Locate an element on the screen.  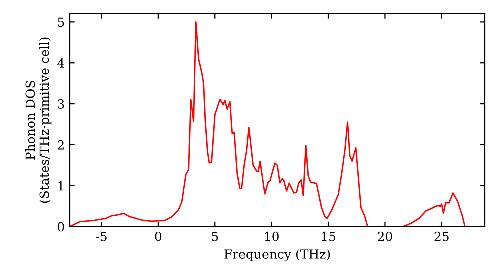
y-axis-title: Phonon DOS (States/THz·primitive cell) is located at coordinates (39, 121).